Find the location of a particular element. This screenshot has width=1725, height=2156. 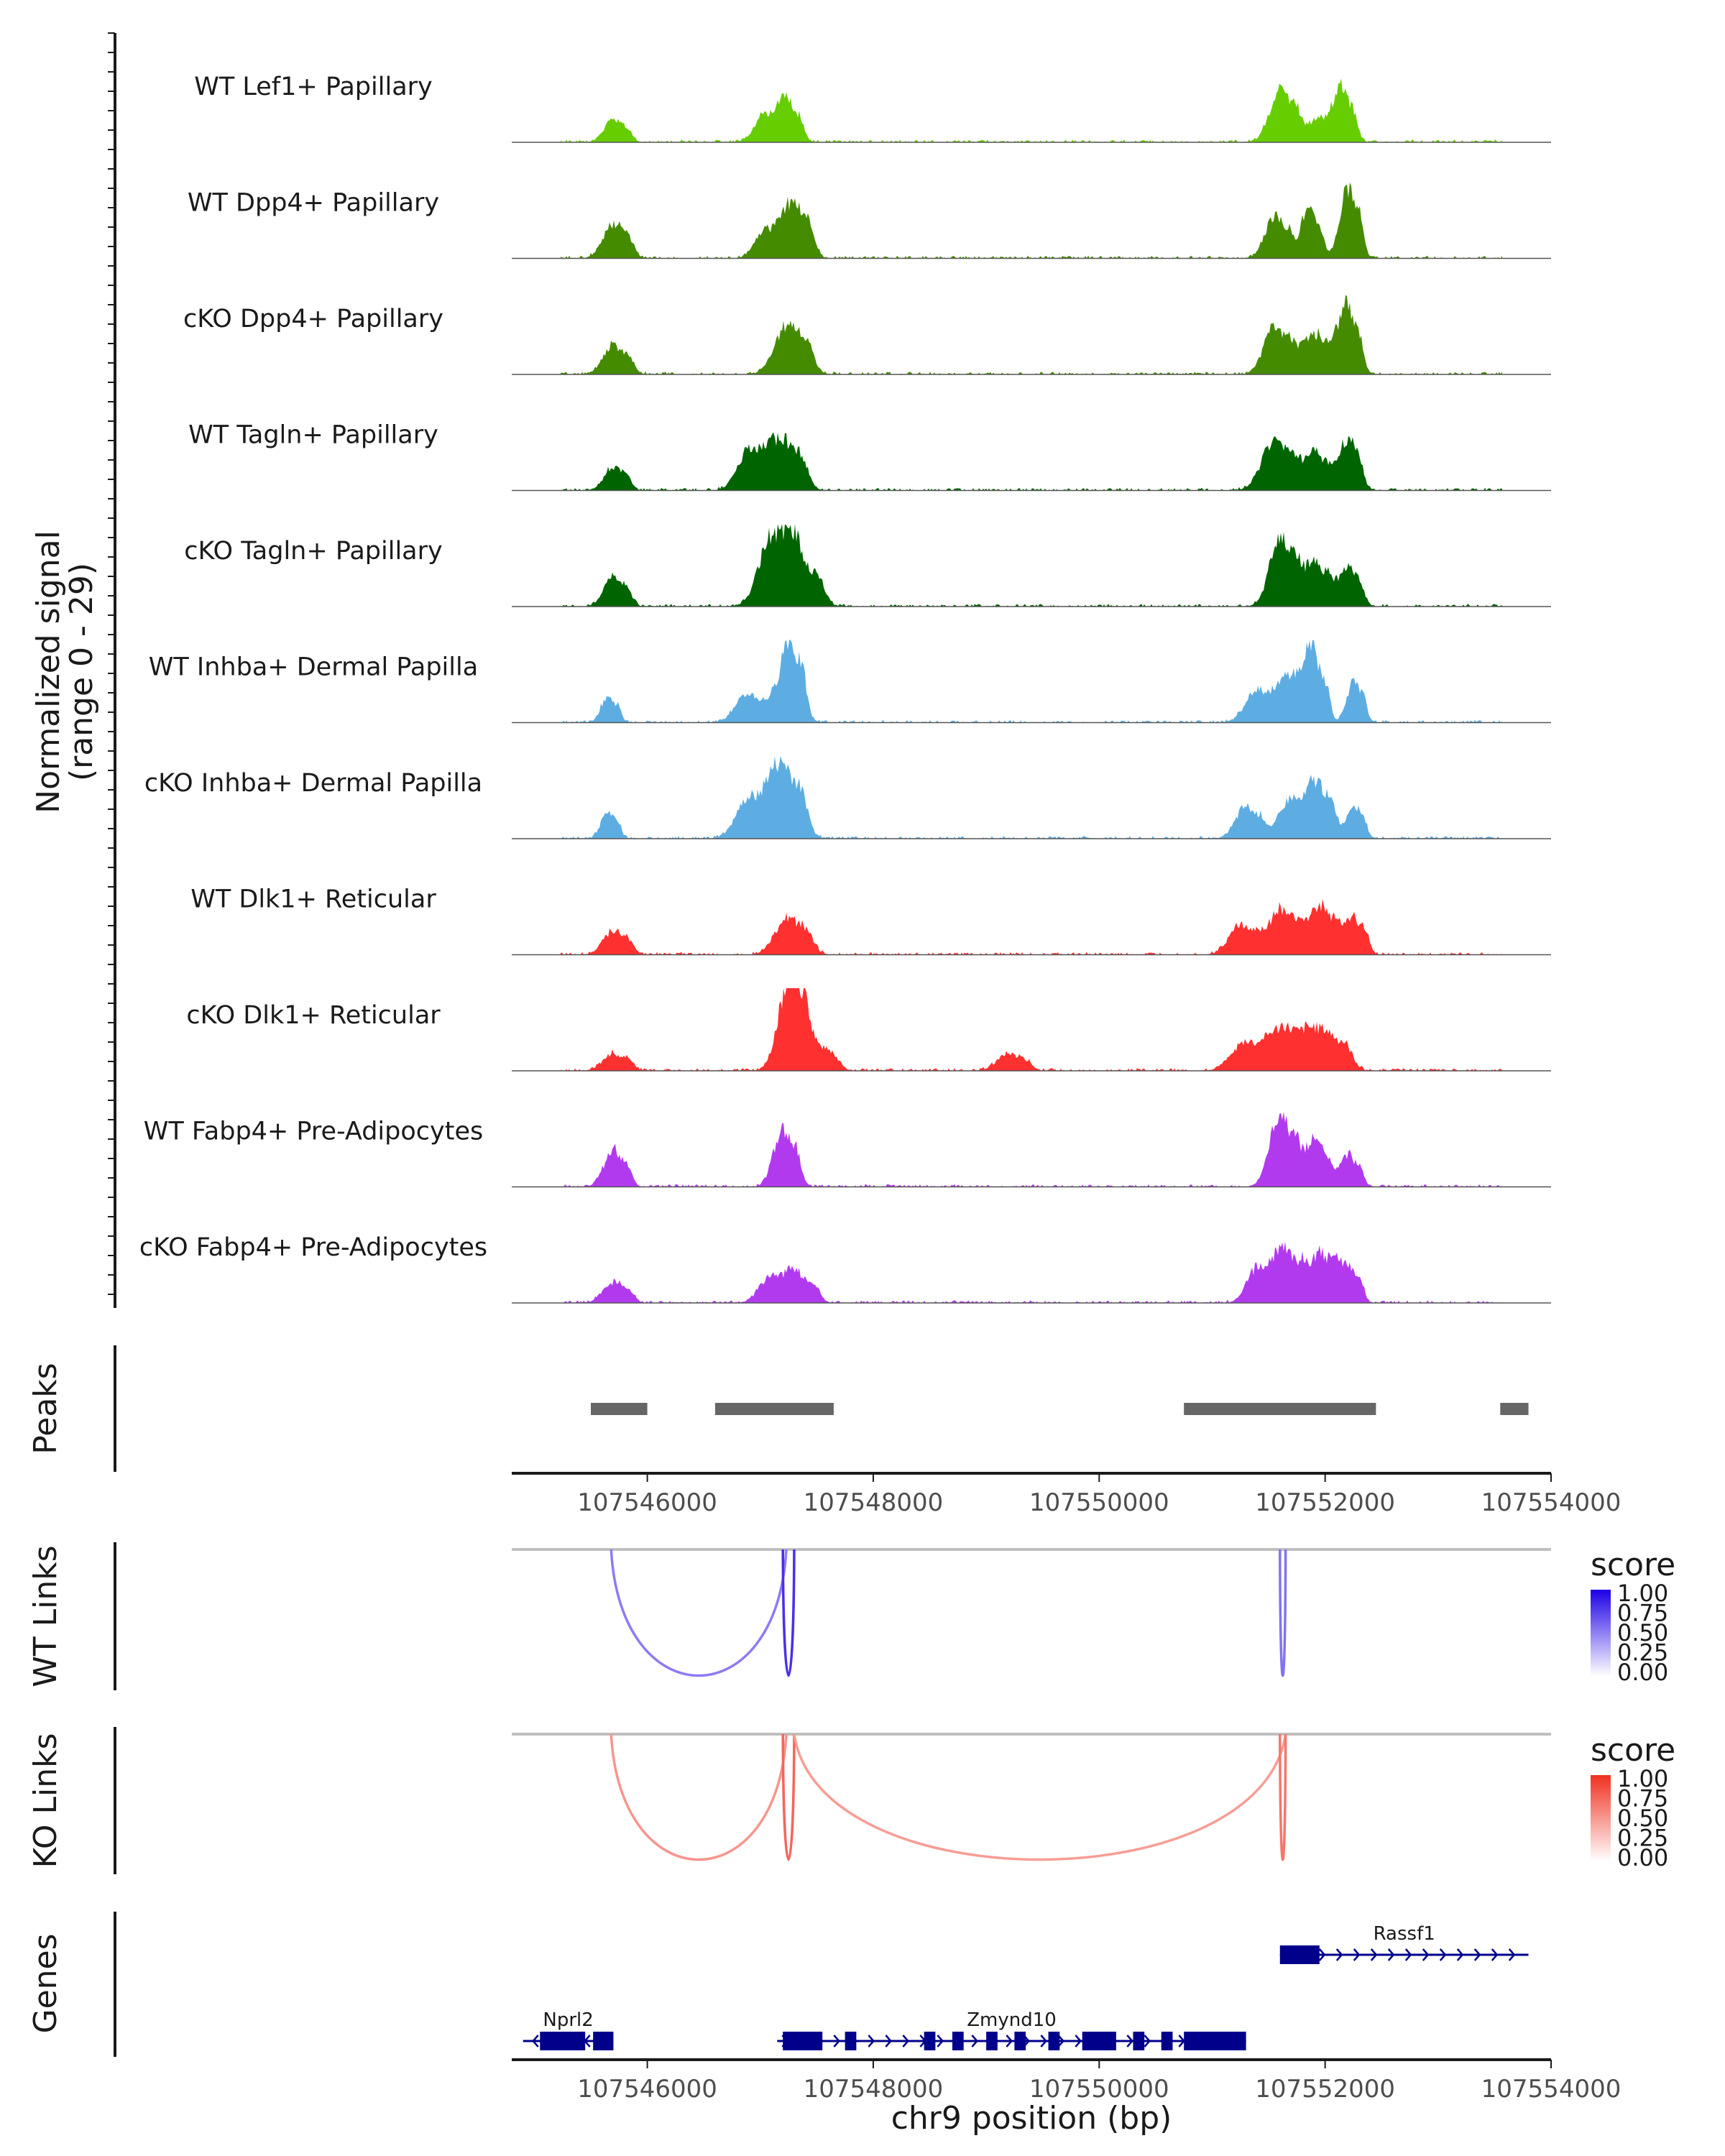

ko-legend-colorbar is located at coordinates (1601, 1818).